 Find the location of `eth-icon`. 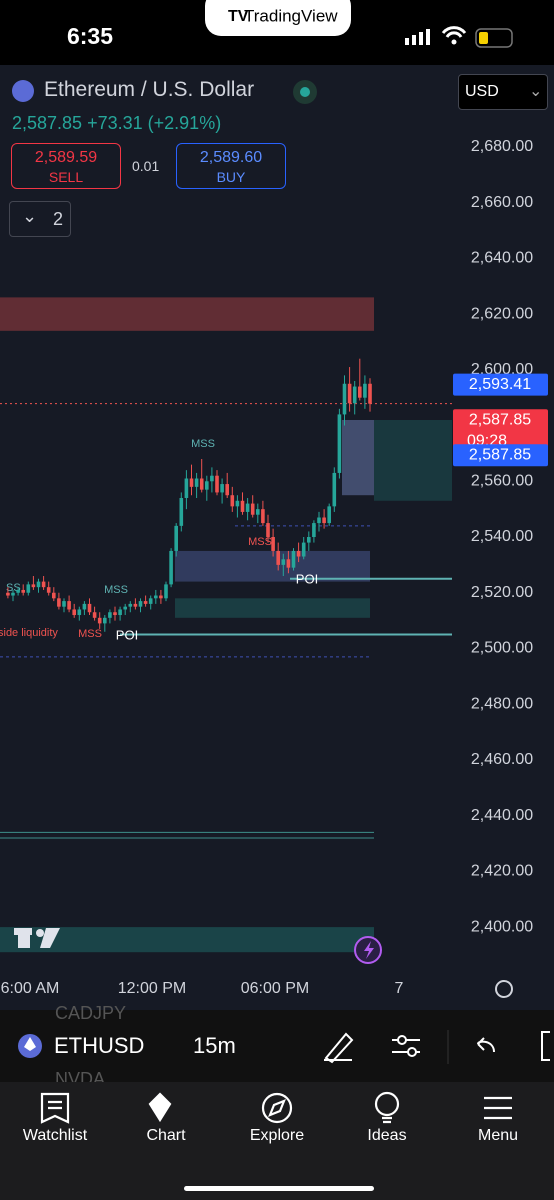

eth-icon is located at coordinates (23, 91).